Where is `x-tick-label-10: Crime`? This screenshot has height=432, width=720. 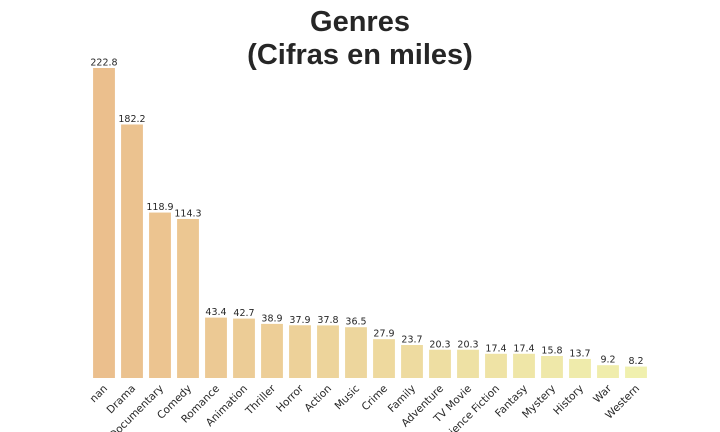
x-tick-label-10: Crime is located at coordinates (375, 398).